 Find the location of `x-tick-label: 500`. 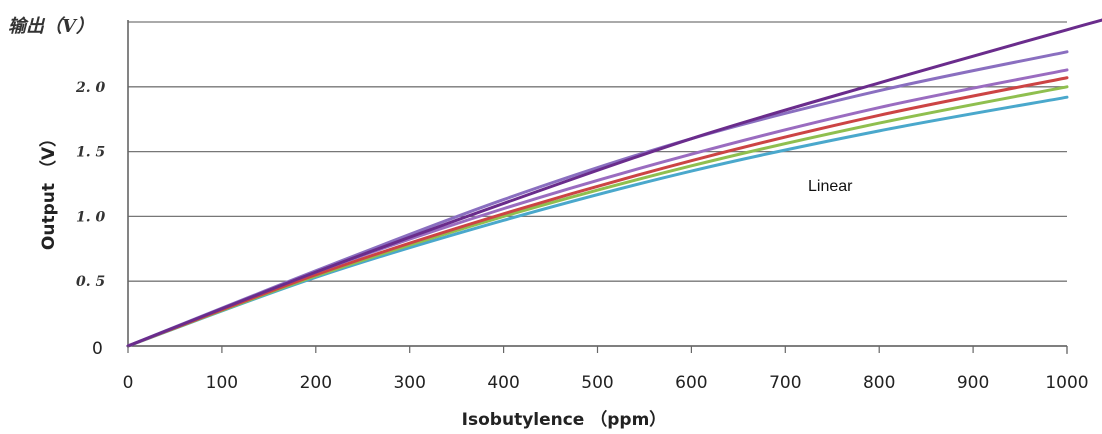

x-tick-label: 500 is located at coordinates (597, 383).